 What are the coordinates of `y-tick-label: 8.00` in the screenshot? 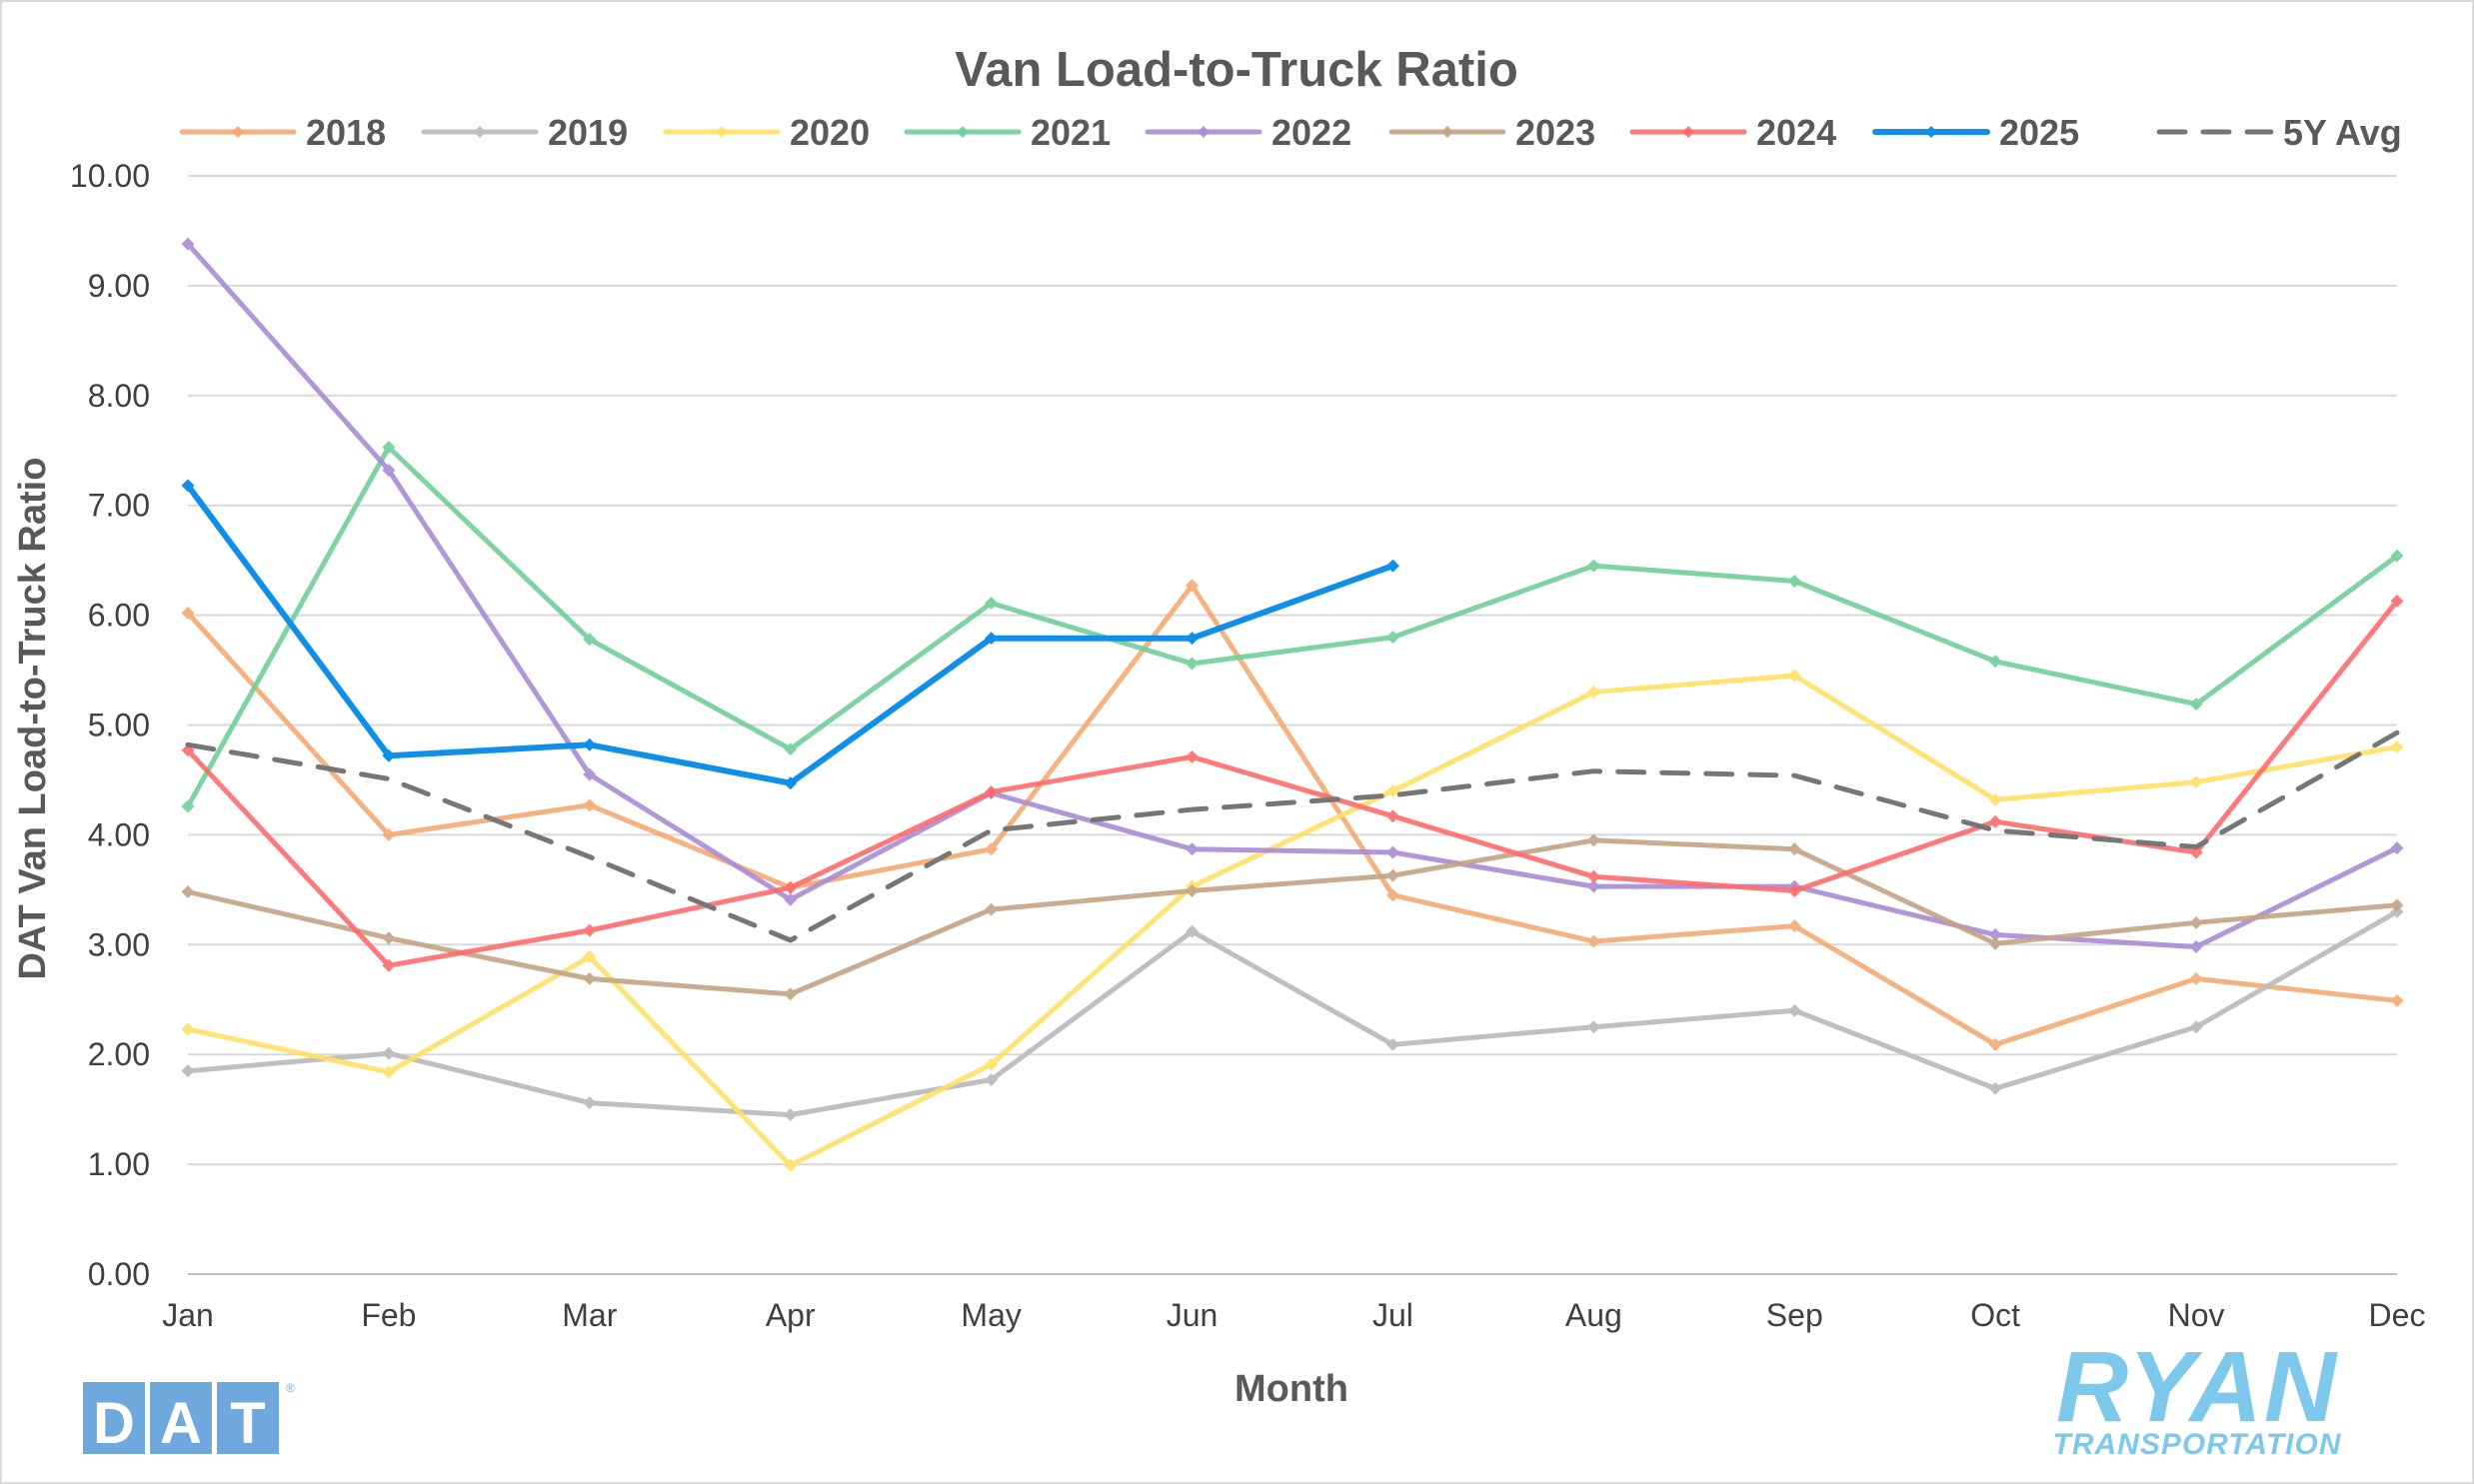 It's located at (119, 396).